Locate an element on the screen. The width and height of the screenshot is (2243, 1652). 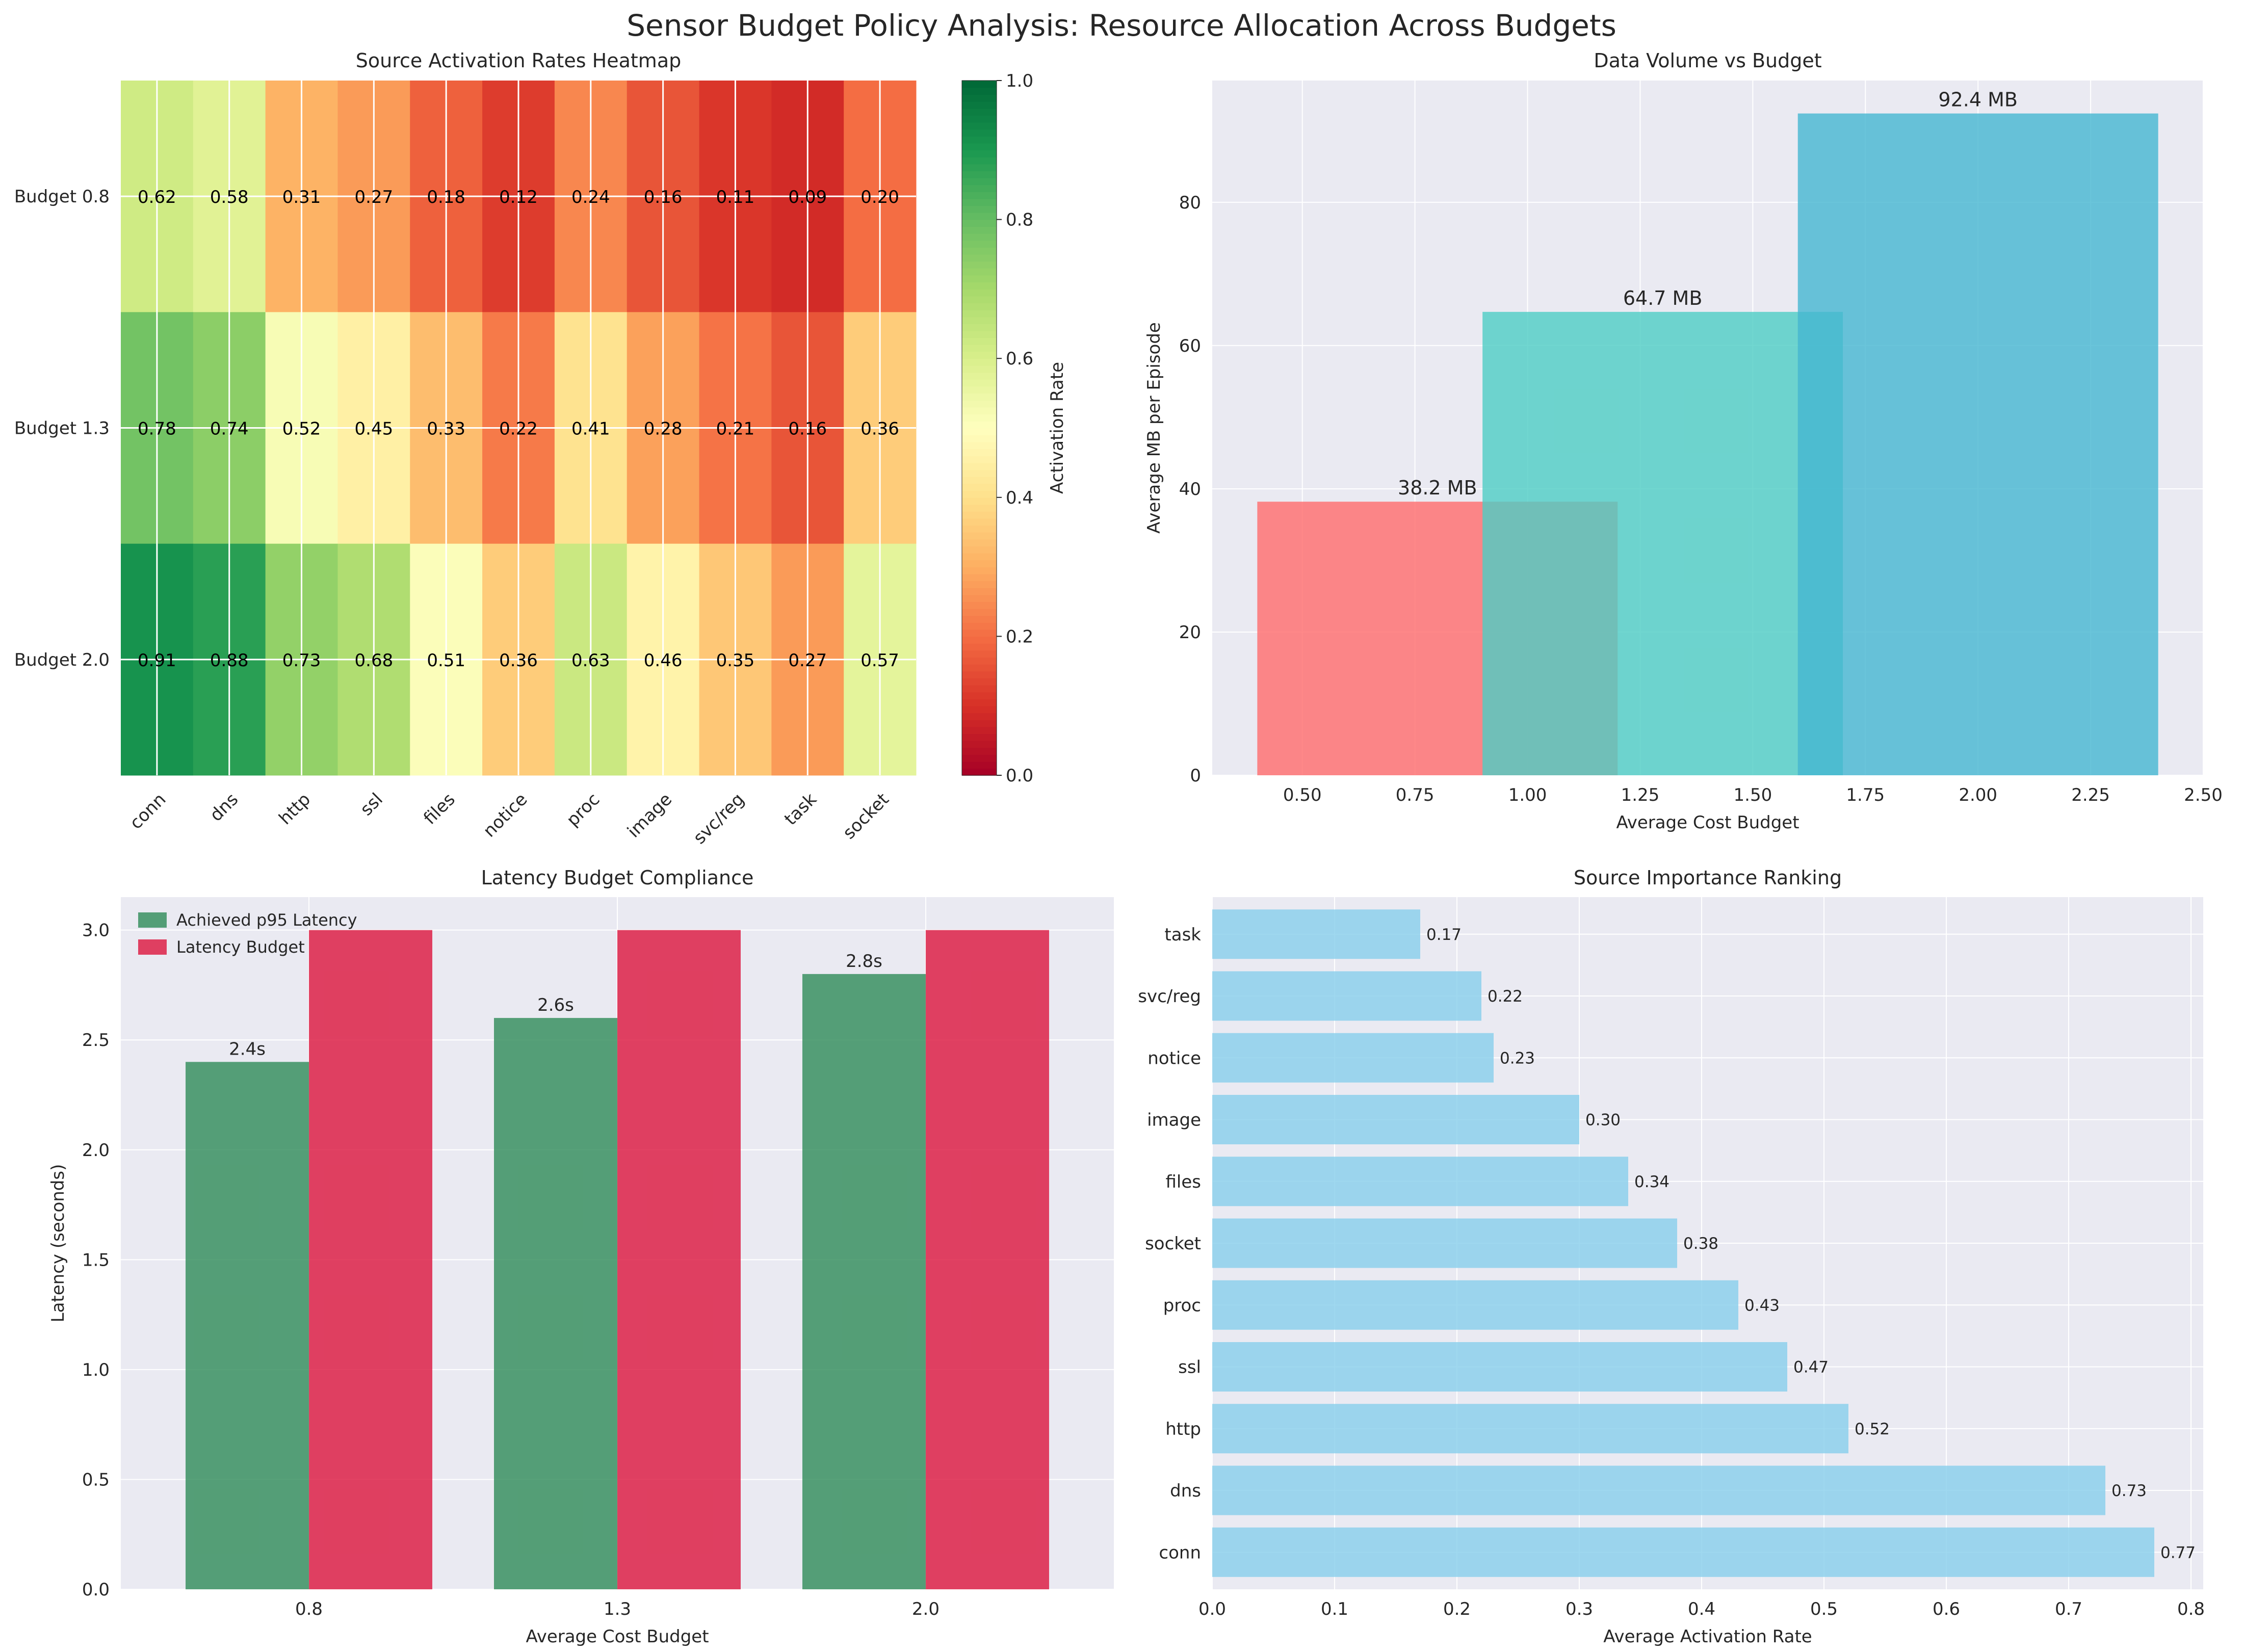
importance-x-tick-label: 0.7 is located at coordinates (2068, 1609).